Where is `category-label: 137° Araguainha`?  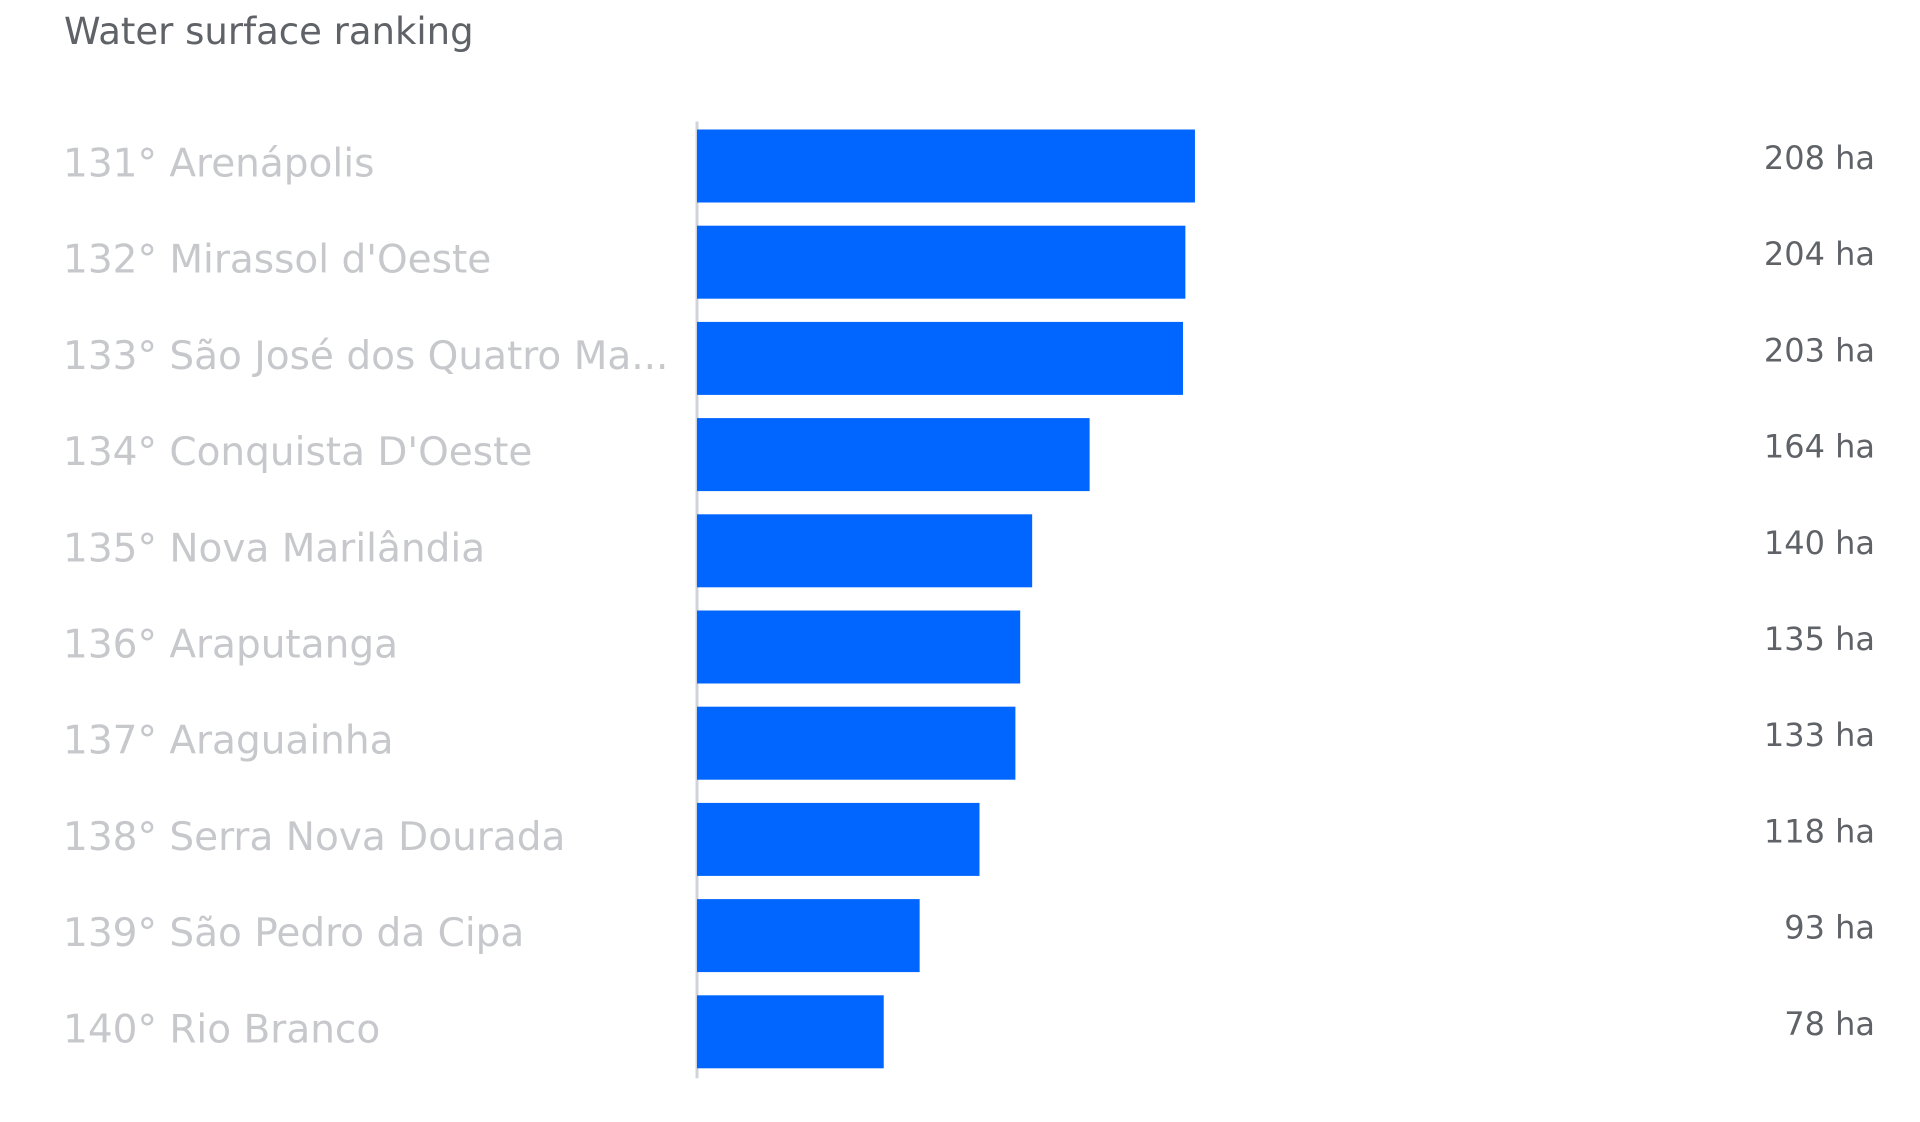
category-label: 137° Araguainha is located at coordinates (228, 741).